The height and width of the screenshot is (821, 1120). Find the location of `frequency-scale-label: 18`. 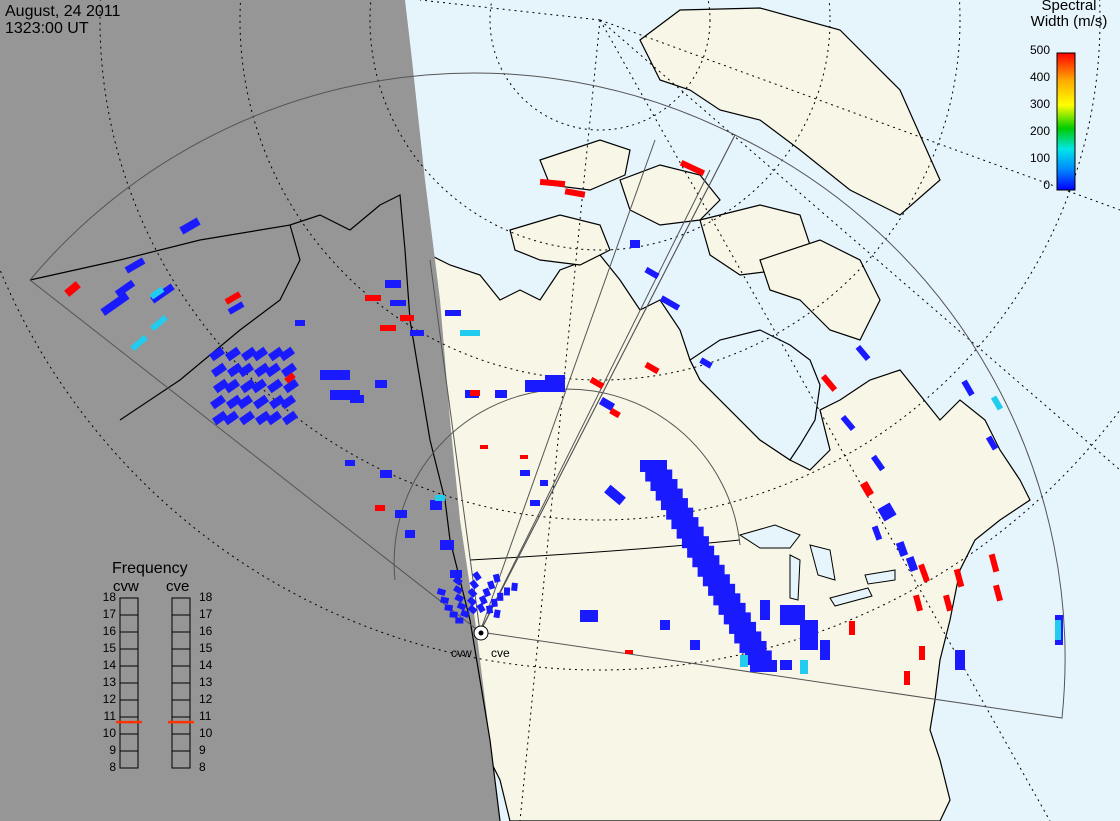

frequency-scale-label: 18 is located at coordinates (109, 597).